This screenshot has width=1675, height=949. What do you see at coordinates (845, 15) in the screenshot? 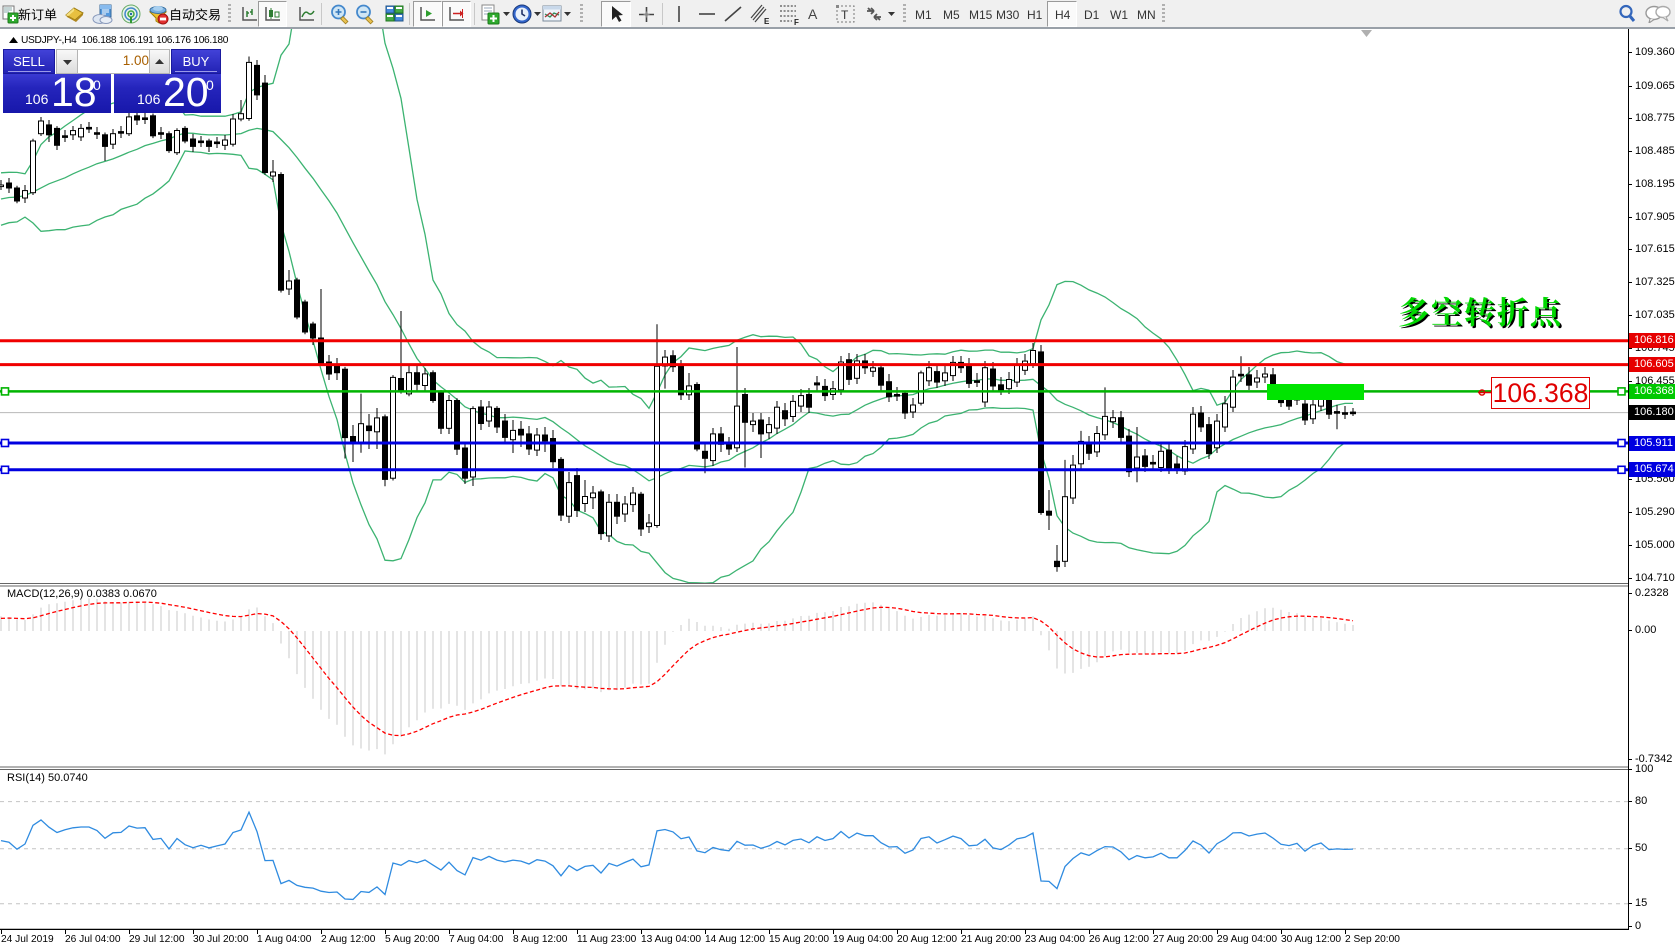
I see `svg-text: T` at bounding box center [845, 15].